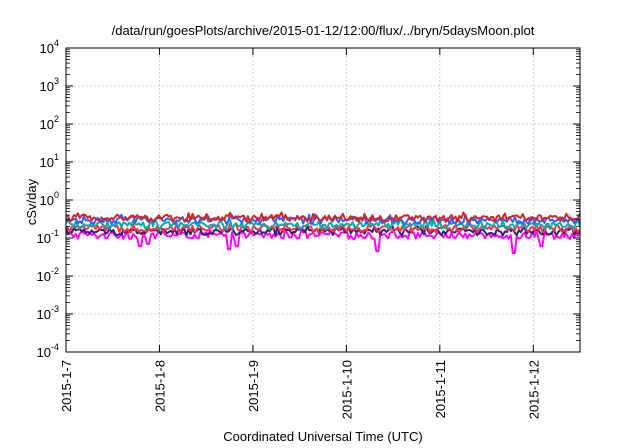  Describe the element at coordinates (49, 47) in the screenshot. I see `y-tick-label: 10⁴` at that location.